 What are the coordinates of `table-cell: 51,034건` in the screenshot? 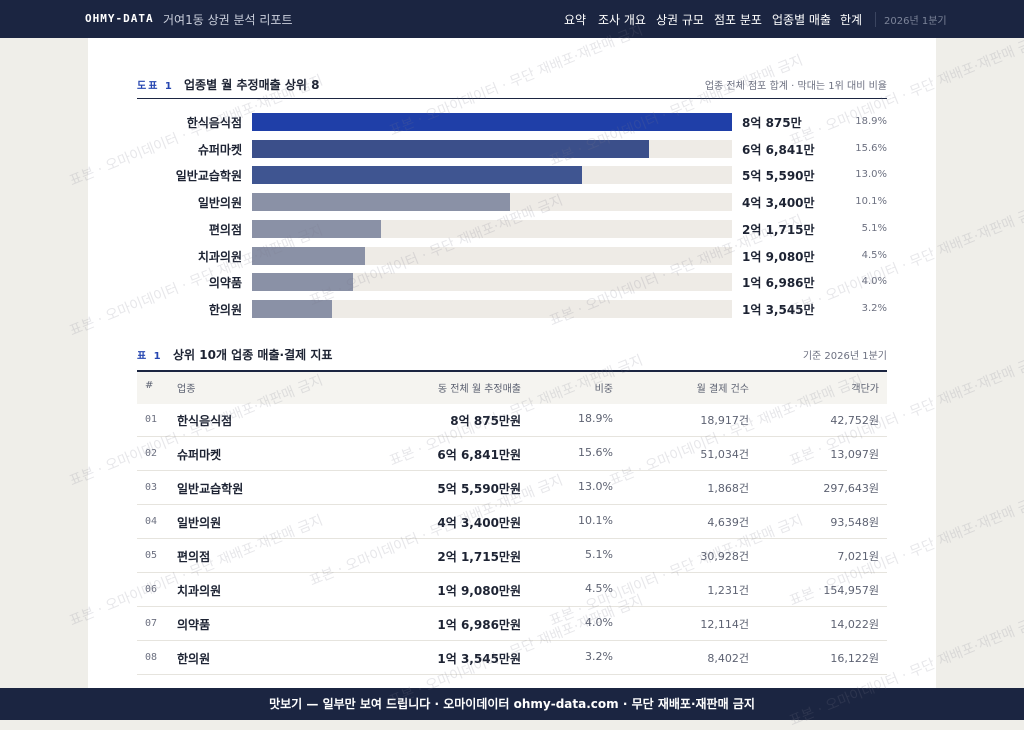 It's located at (724, 454).